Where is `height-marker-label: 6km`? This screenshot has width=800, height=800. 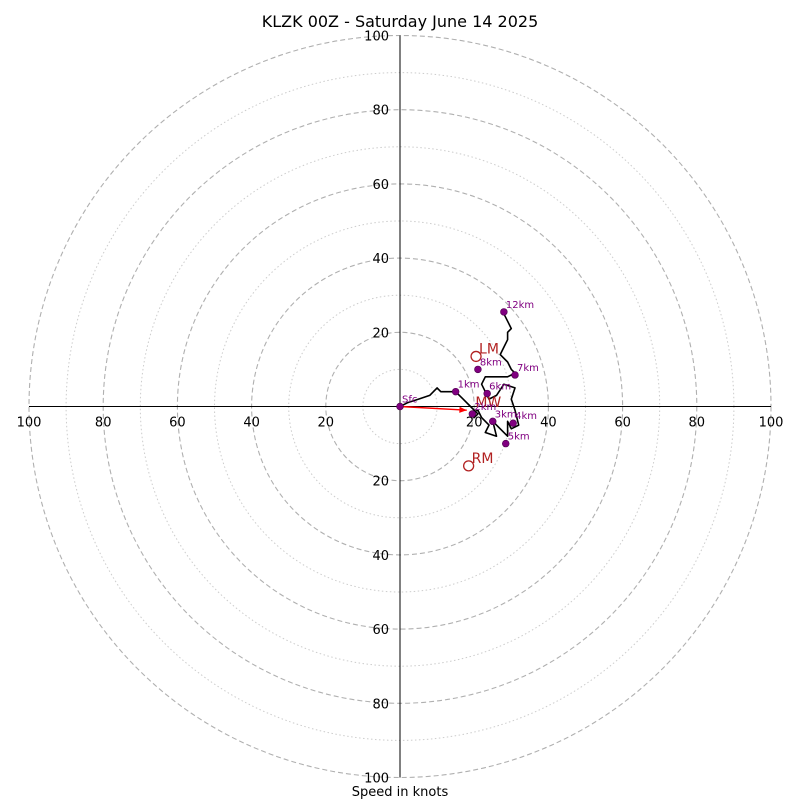 height-marker-label: 6km is located at coordinates (500, 387).